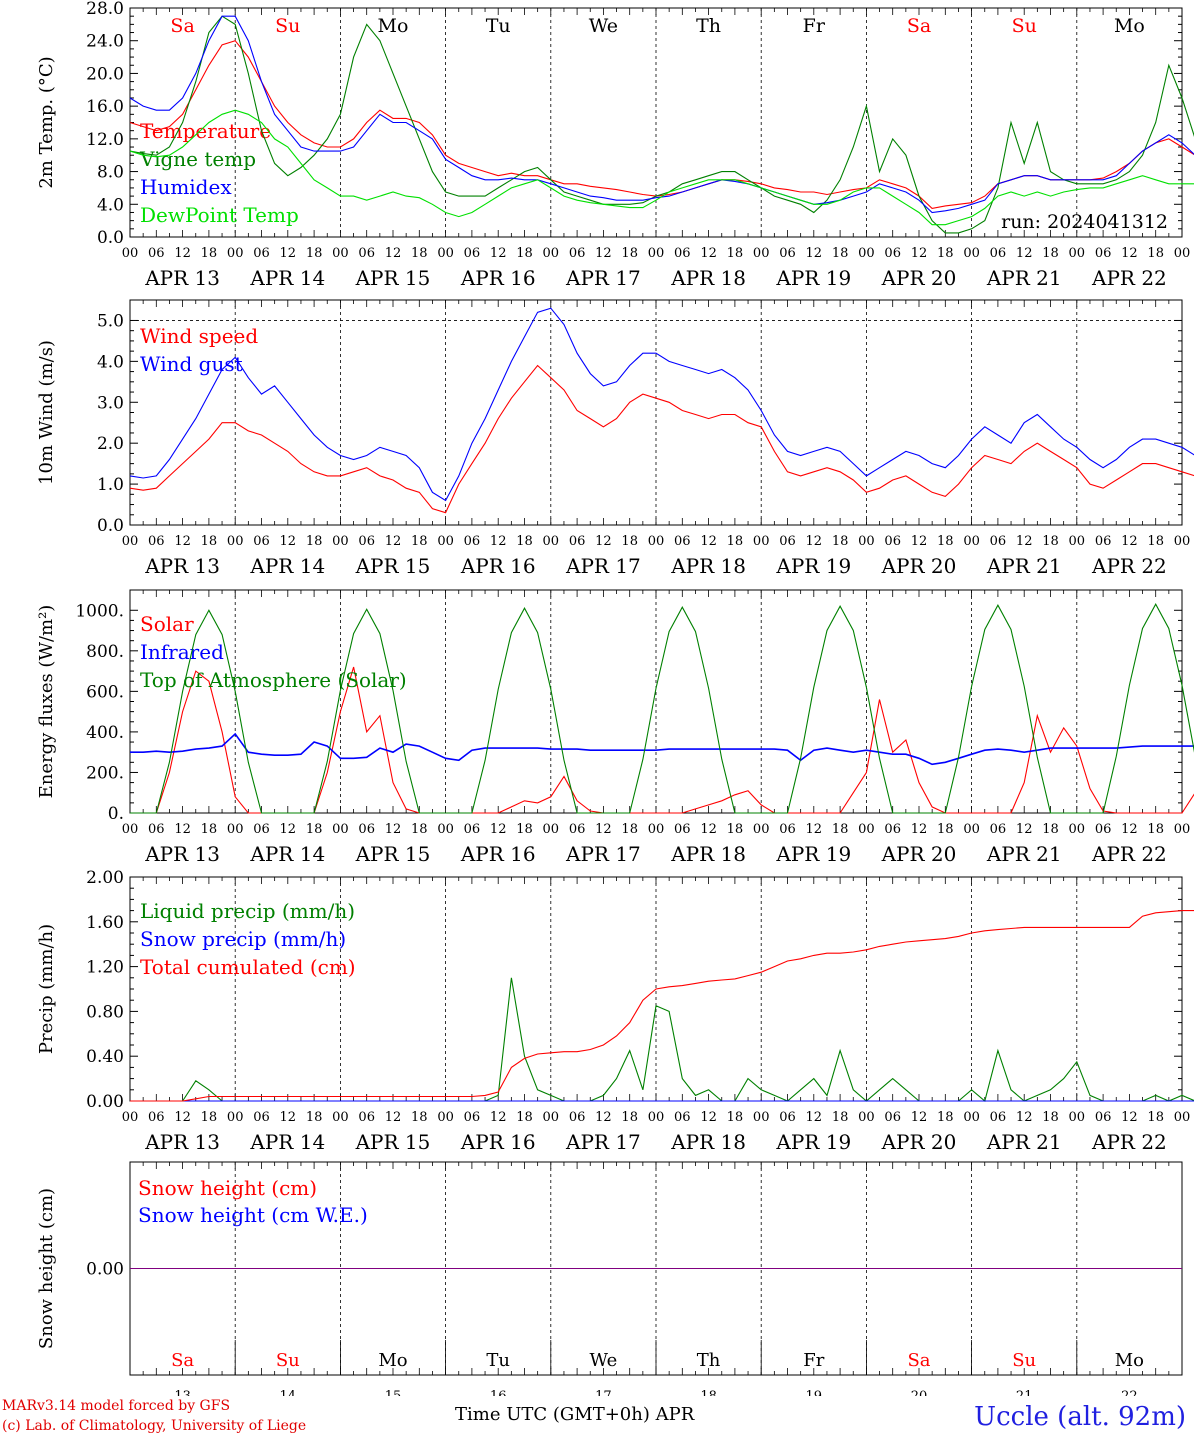  What do you see at coordinates (814, 26) in the screenshot?
I see `day-of-week: Fr` at bounding box center [814, 26].